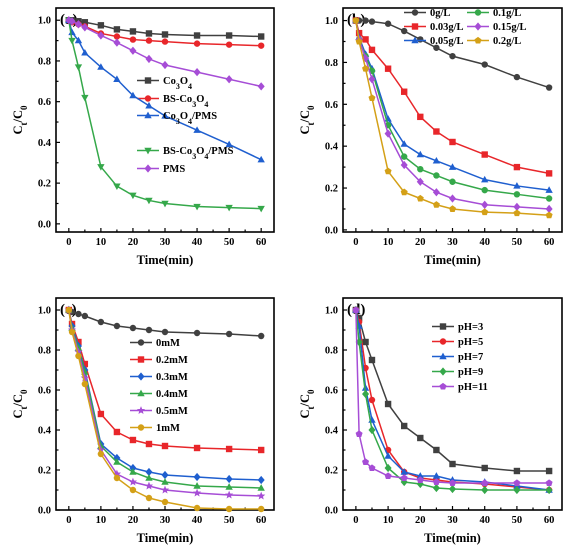 The height and width of the screenshot is (554, 571). I want to click on legend-entry: Co3O4/PMS, so click(177, 118).